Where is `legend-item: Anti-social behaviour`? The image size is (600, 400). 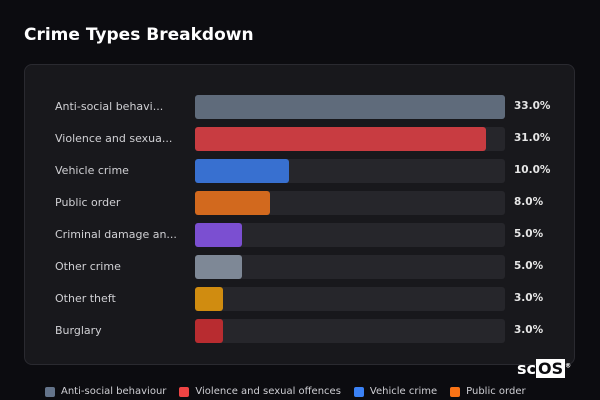
legend-item: Anti-social behaviour is located at coordinates (105, 391).